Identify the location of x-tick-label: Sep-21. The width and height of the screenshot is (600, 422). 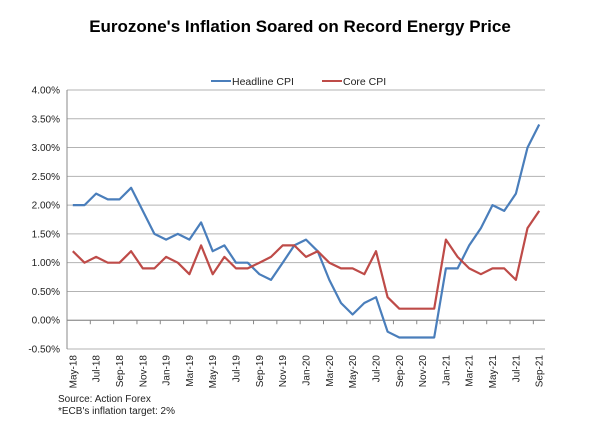
(540, 371).